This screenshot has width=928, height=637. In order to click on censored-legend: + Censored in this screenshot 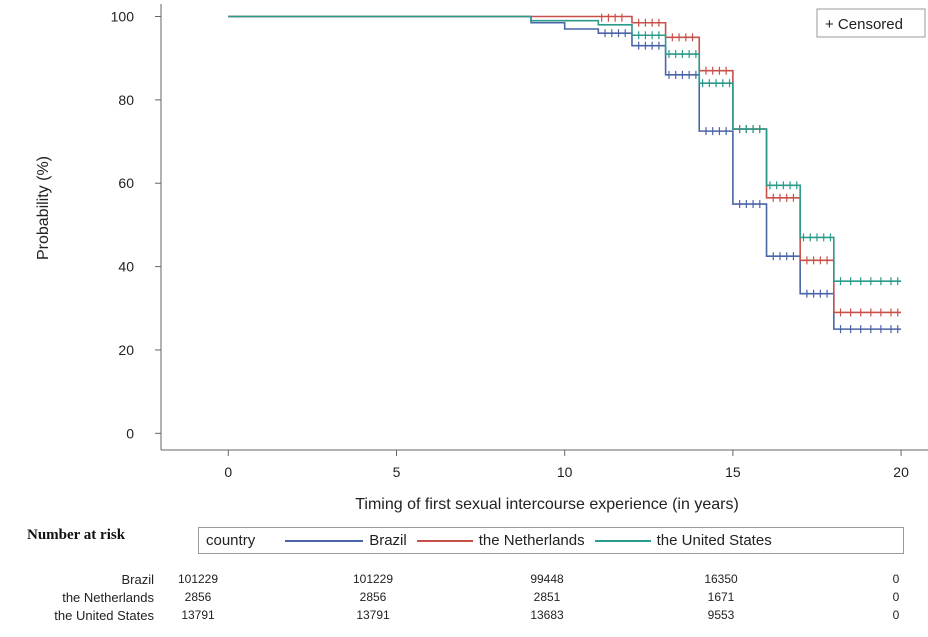, I will do `click(871, 23)`.